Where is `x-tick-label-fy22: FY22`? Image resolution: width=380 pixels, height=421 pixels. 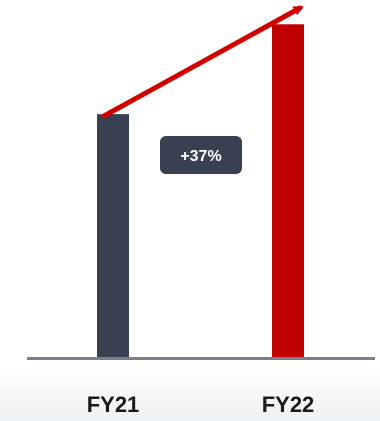 x-tick-label-fy22: FY22 is located at coordinates (288, 404).